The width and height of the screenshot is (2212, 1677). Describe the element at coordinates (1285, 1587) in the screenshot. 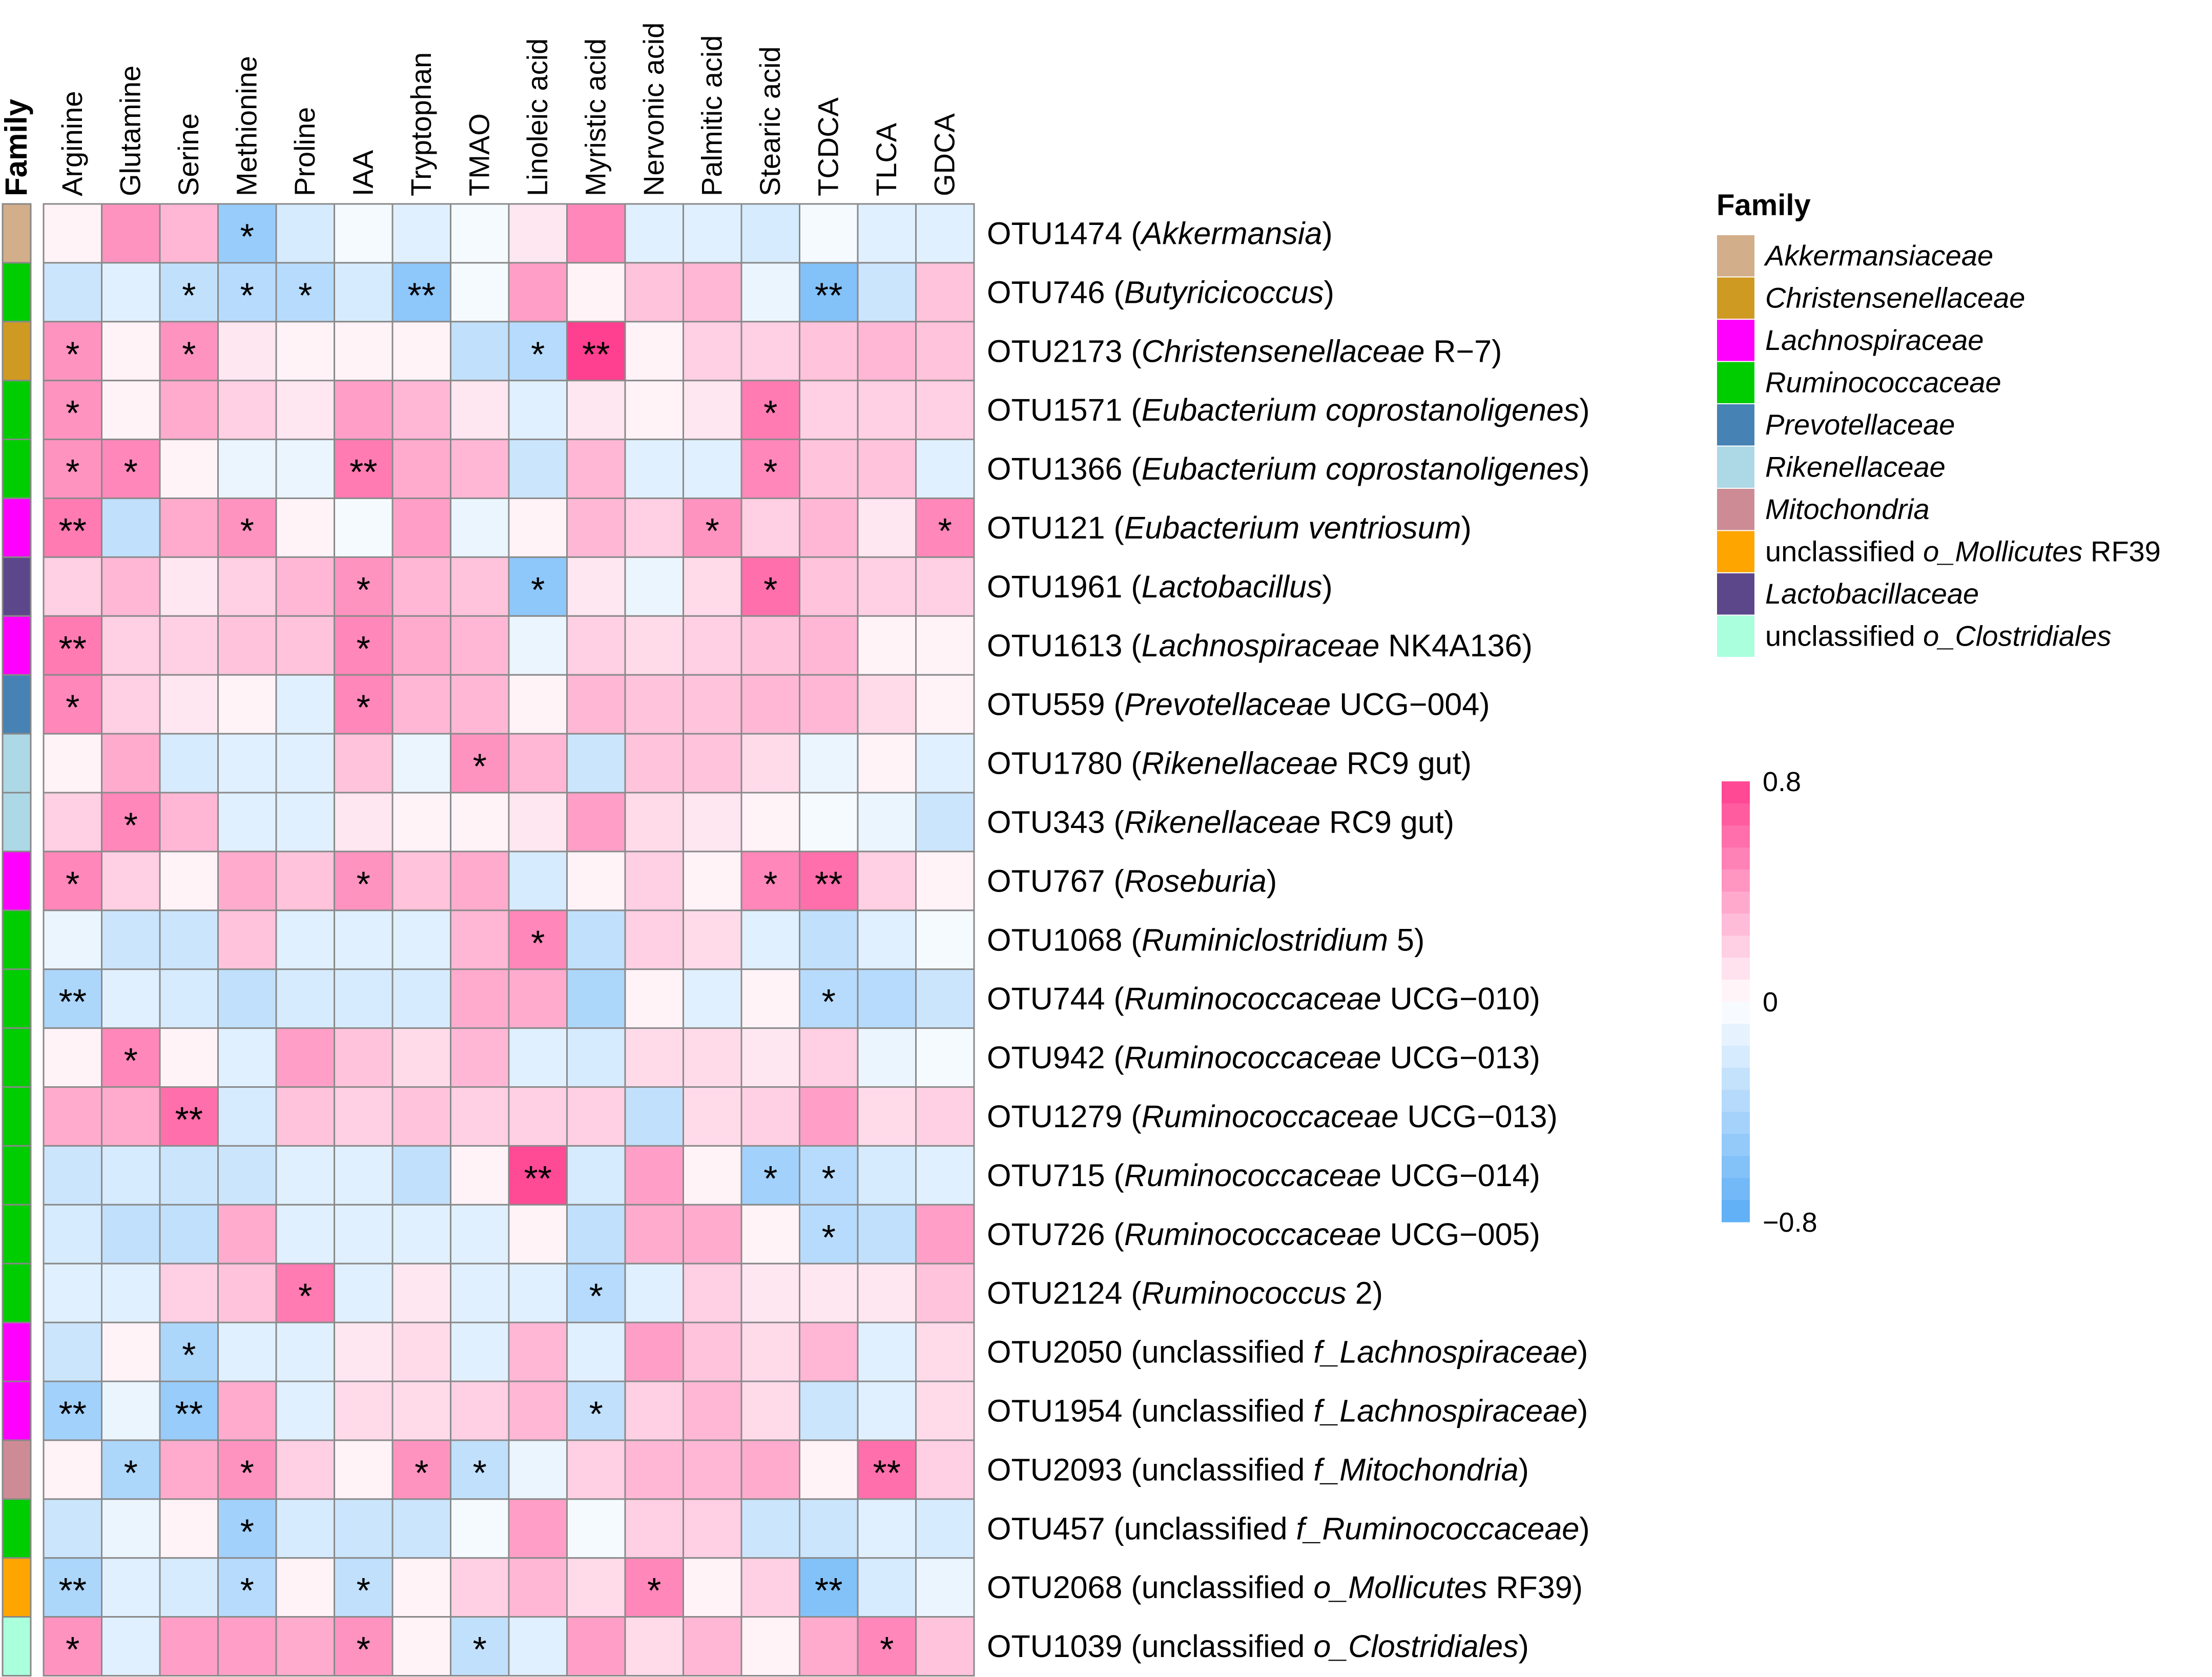

I see `row-label-otu2068: OTU2068 (unclassified o_Mollicutes RF39)` at that location.